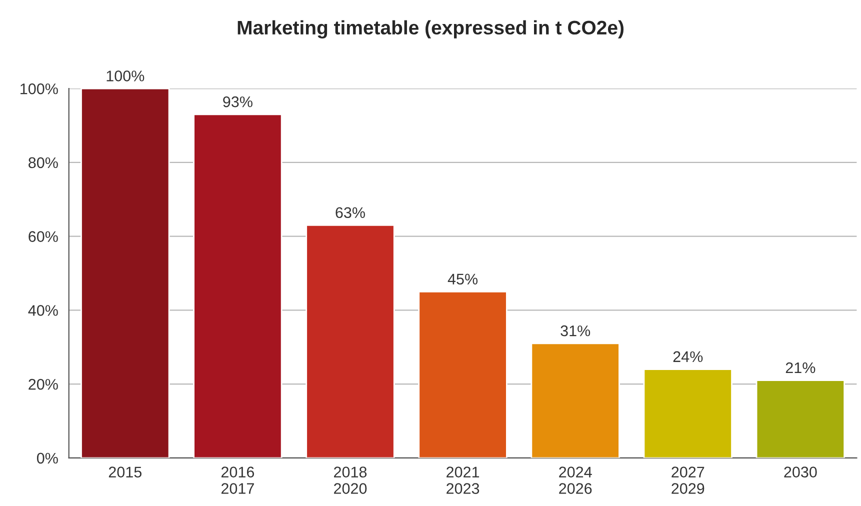 The width and height of the screenshot is (861, 506). I want to click on chart-title: Marketing timetable (expressed in t CO2e), so click(431, 29).